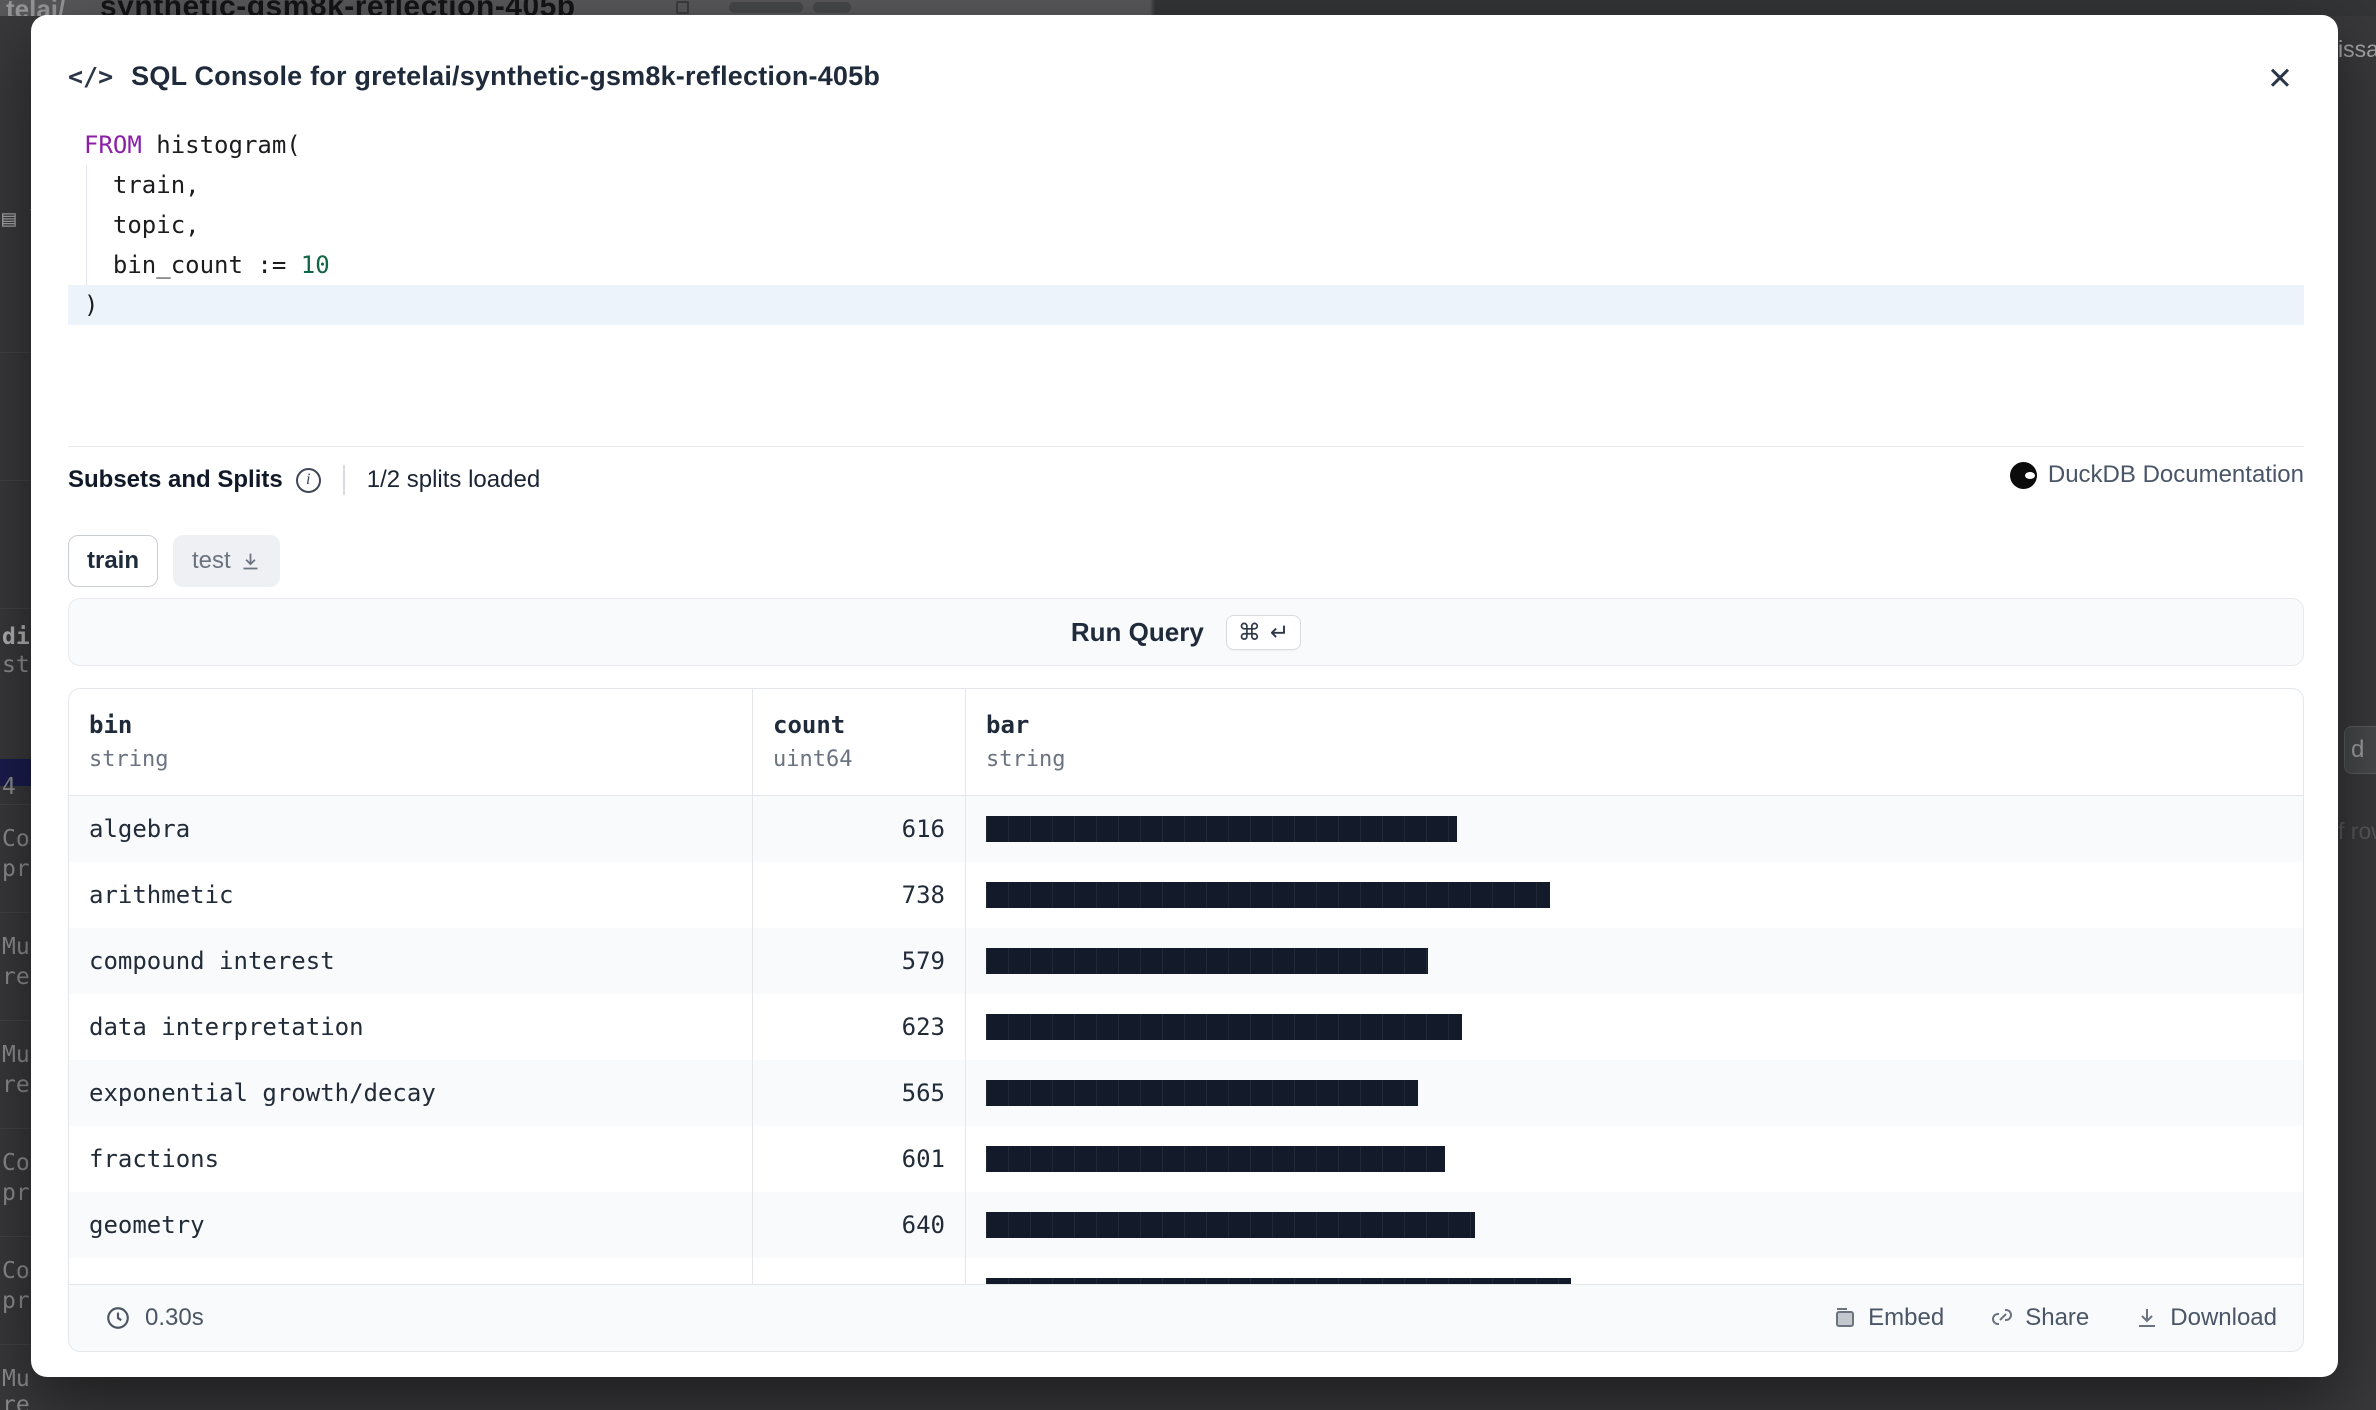 The image size is (2376, 1410). I want to click on share-button: Share, so click(2039, 1318).